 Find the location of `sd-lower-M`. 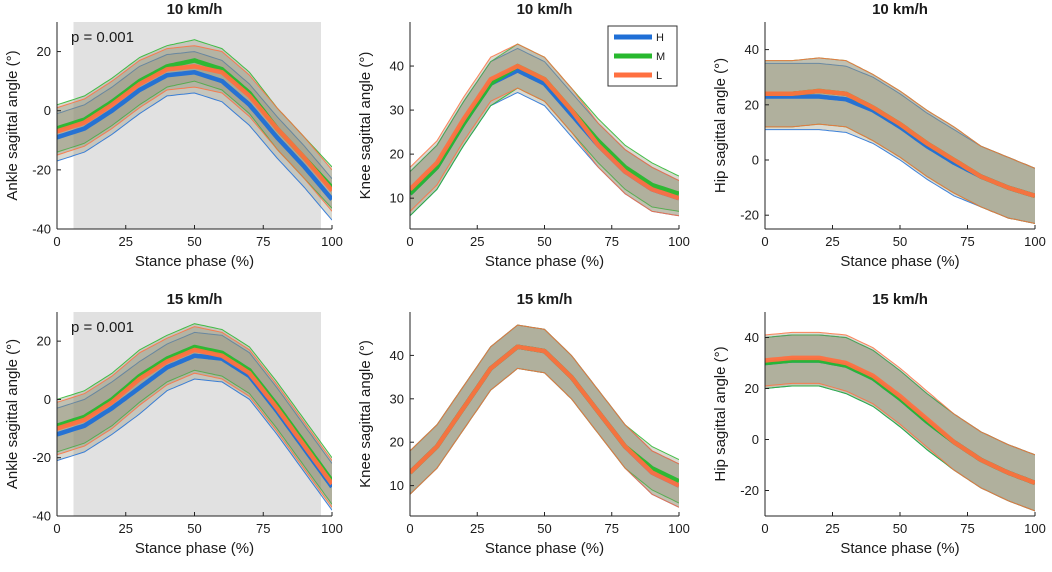

sd-lower-M is located at coordinates (194, 437).